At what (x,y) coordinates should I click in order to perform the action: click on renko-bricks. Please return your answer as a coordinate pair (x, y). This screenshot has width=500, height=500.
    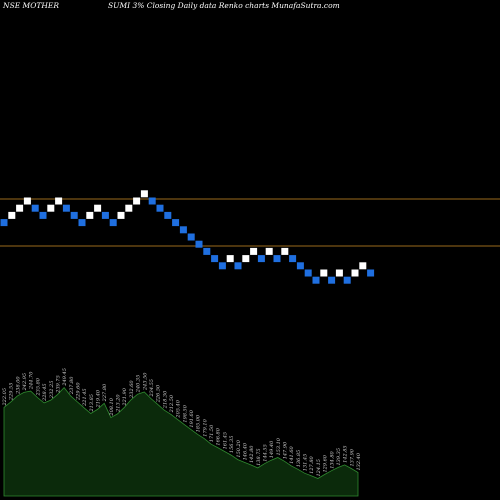
    Looking at the image, I should click on (187, 237).